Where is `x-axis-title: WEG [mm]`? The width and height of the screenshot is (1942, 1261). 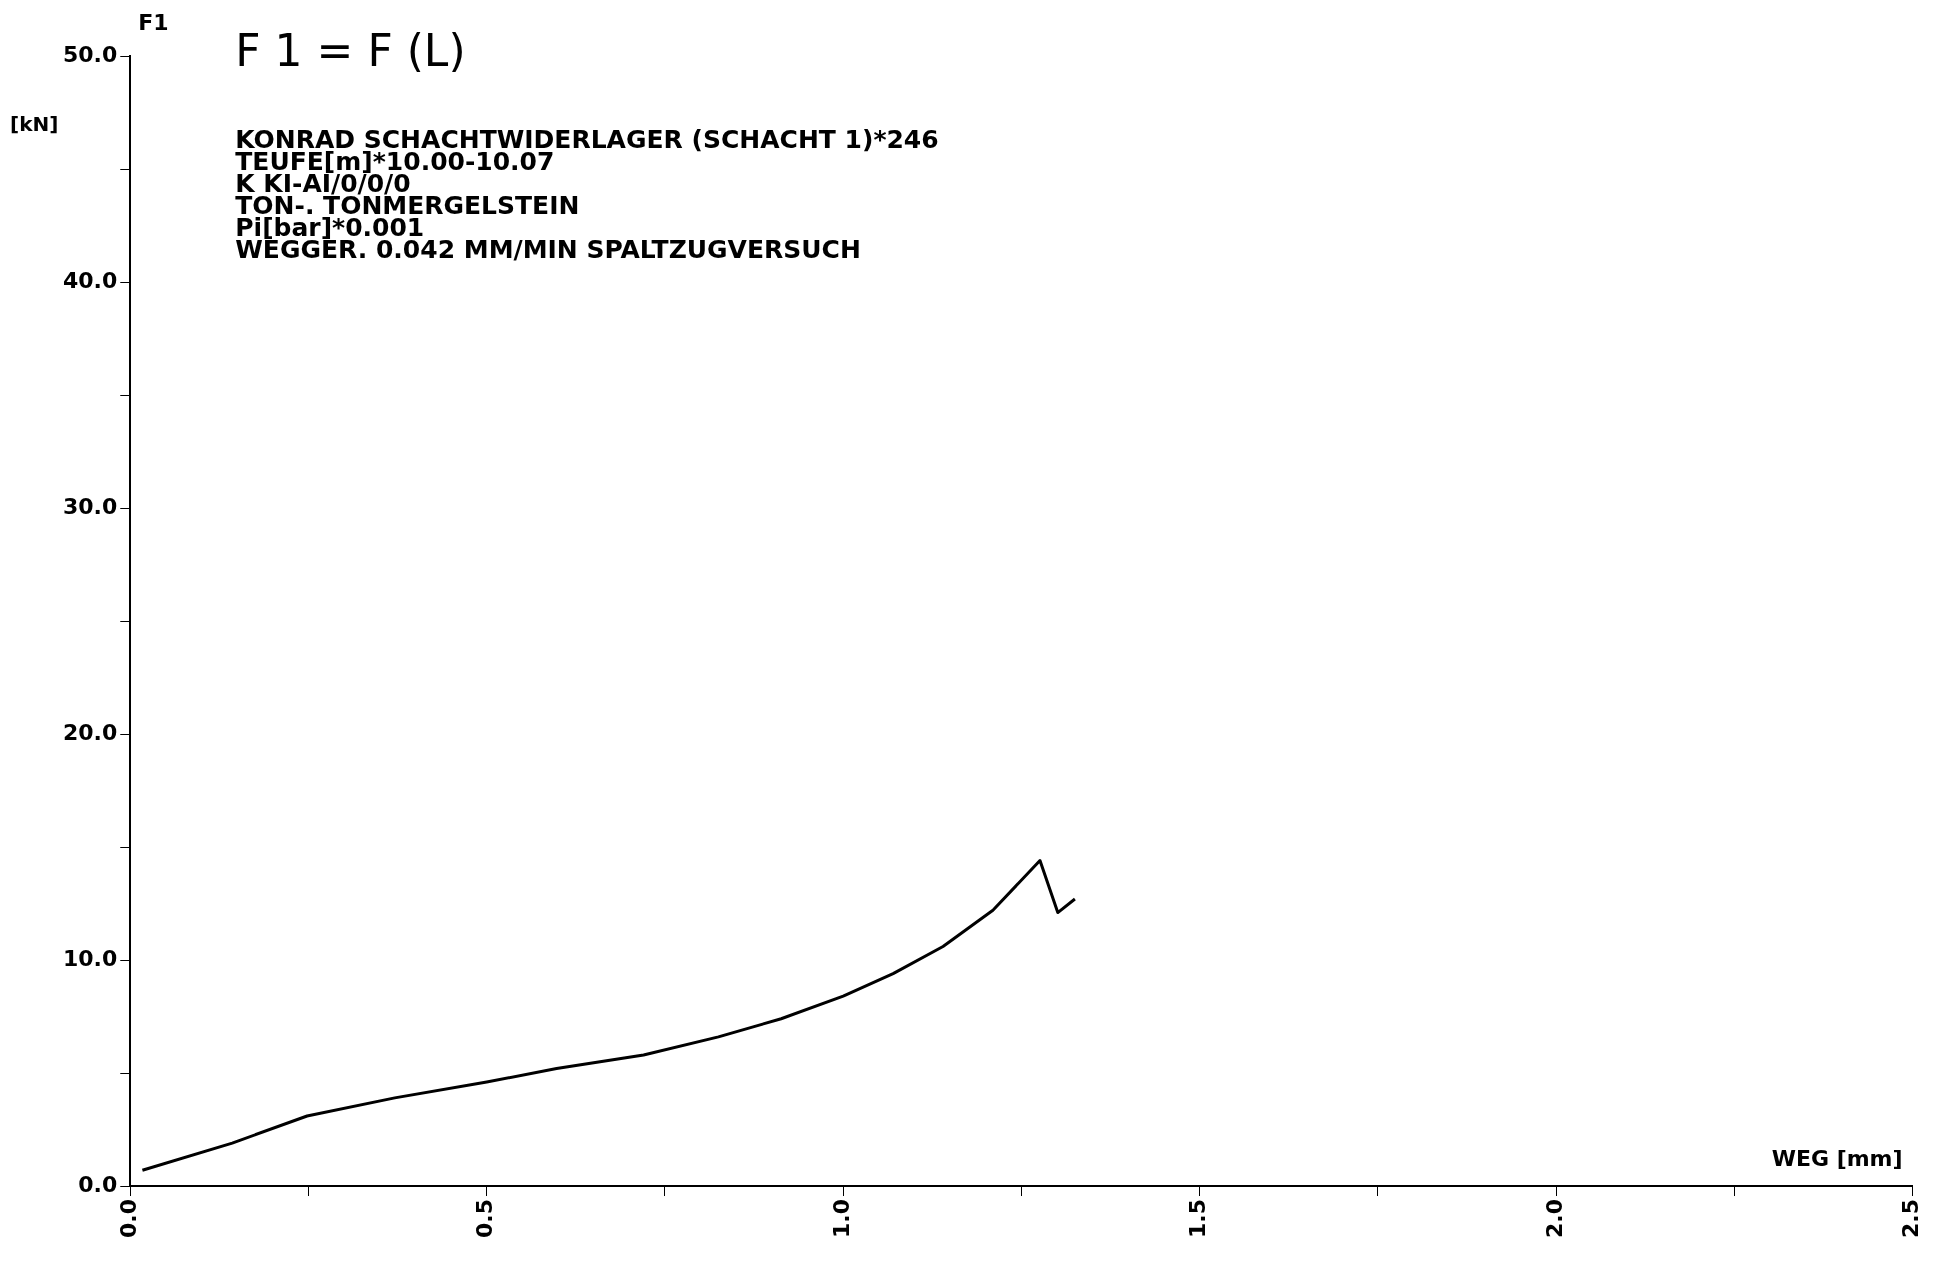 x-axis-title: WEG [mm] is located at coordinates (1837, 1159).